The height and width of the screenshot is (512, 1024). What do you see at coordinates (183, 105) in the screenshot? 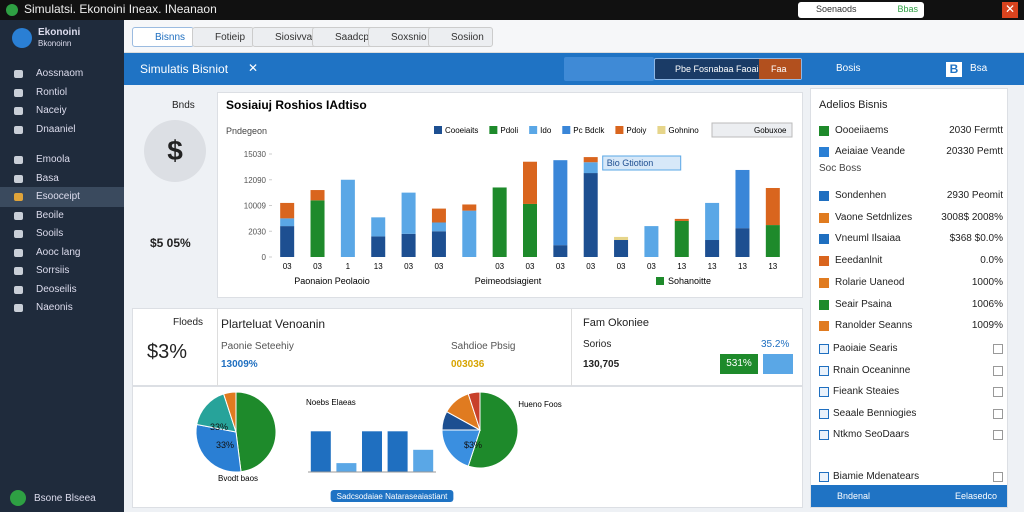
I see `left-card-title: Bnds` at bounding box center [183, 105].